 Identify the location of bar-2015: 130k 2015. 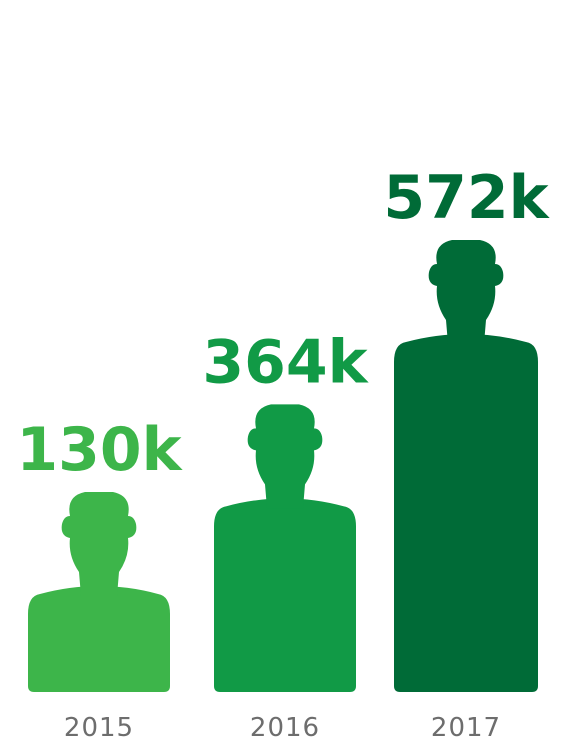
(99, 578).